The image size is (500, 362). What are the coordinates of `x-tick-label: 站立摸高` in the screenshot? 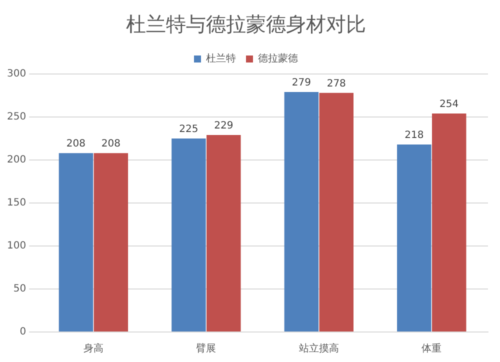 It's located at (318, 348).